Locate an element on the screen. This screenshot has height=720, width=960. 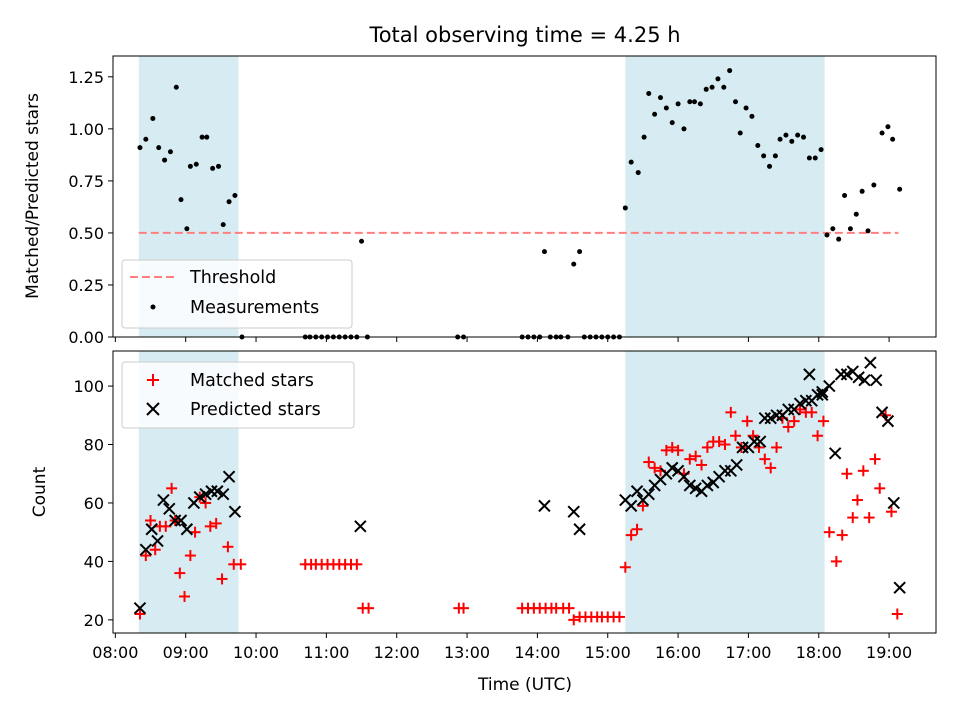
top-y-tick-label: 1.00 is located at coordinates (86, 129).